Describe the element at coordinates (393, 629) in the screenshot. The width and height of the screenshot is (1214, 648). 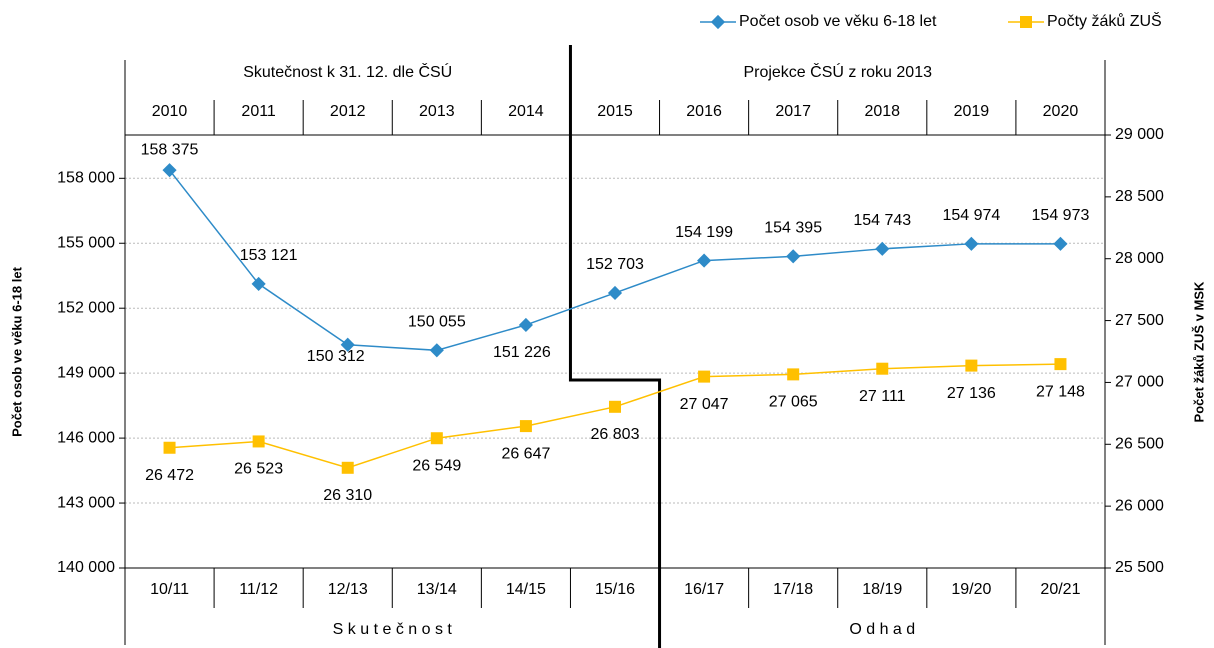
I see `group-label: S k u t e č n o s t` at that location.